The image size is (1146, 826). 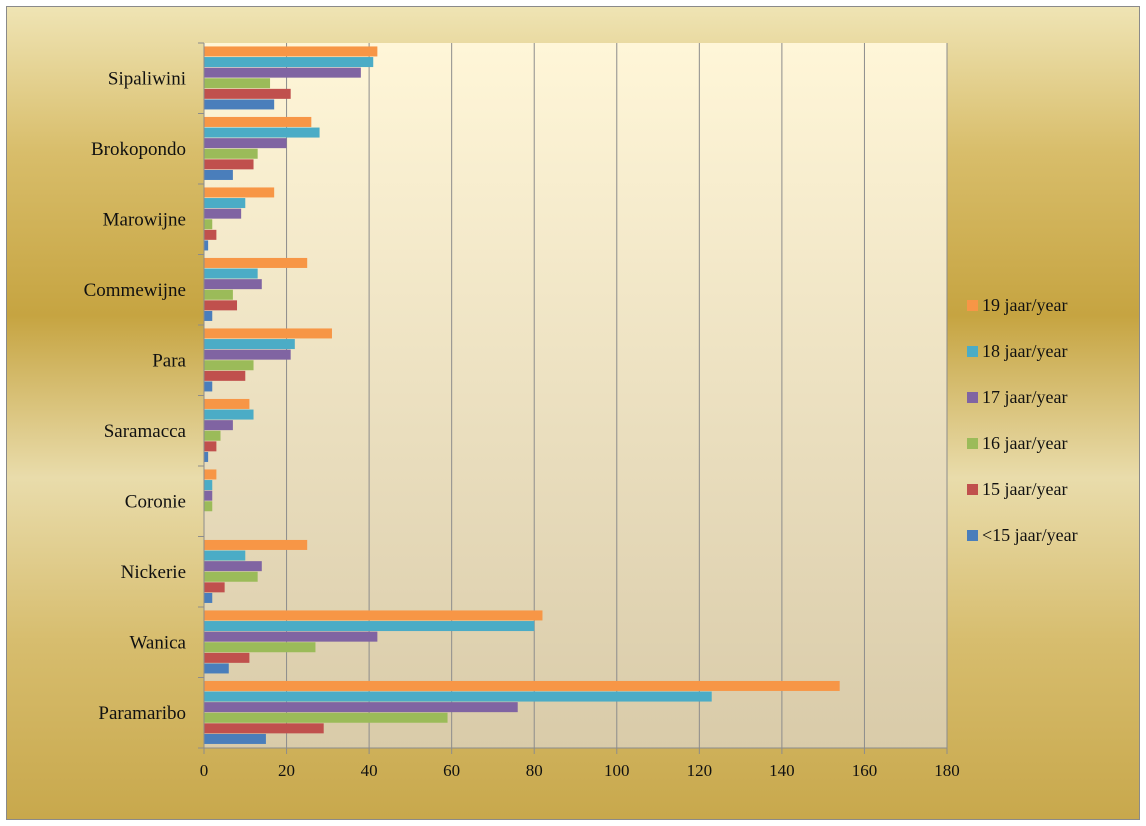 I want to click on category-label: Nickerie, so click(x=153, y=572).